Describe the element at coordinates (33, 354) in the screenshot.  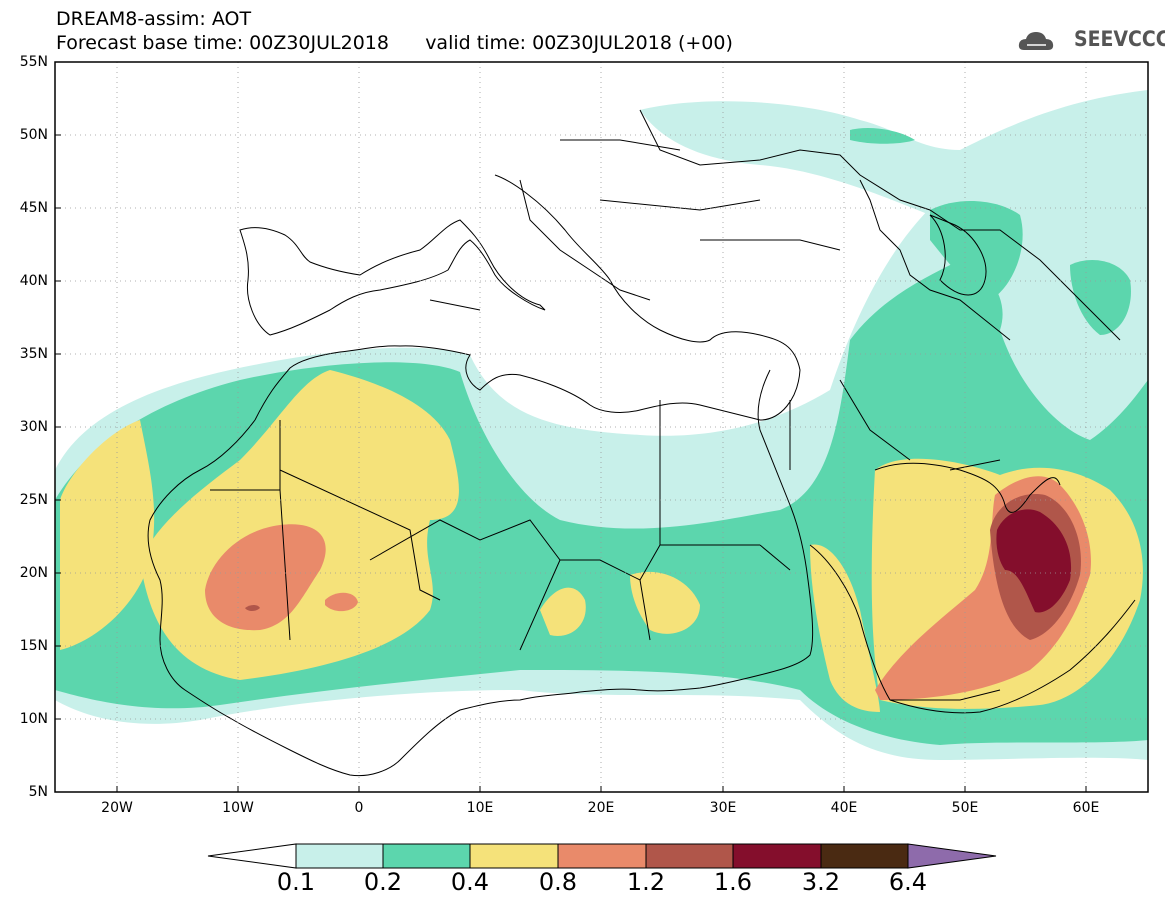
I see `lat-label: 35N` at that location.